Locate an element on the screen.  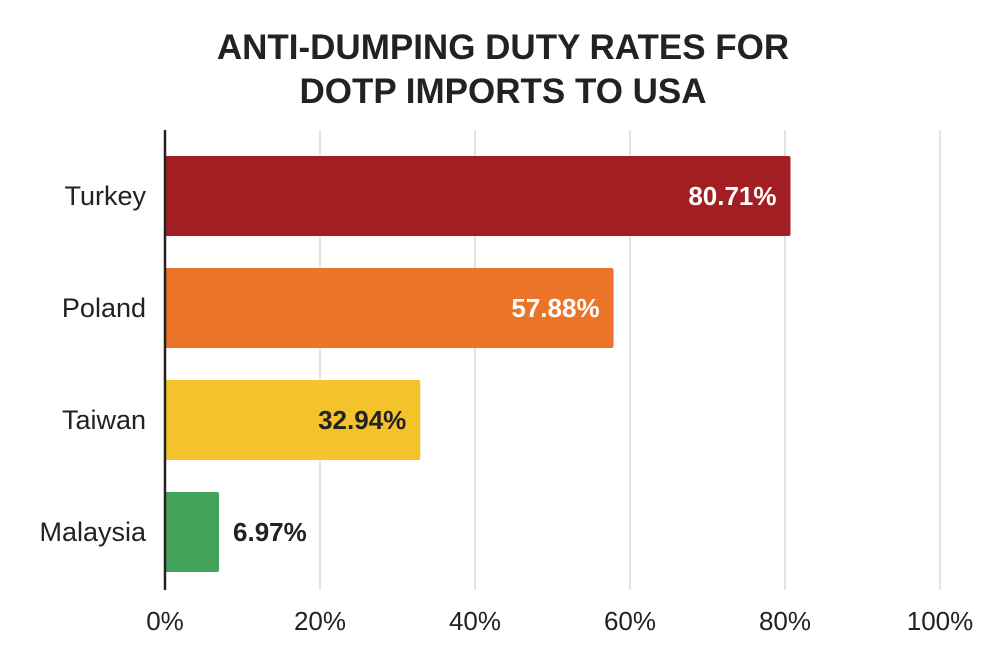
x-tick-label: 20% is located at coordinates (320, 621).